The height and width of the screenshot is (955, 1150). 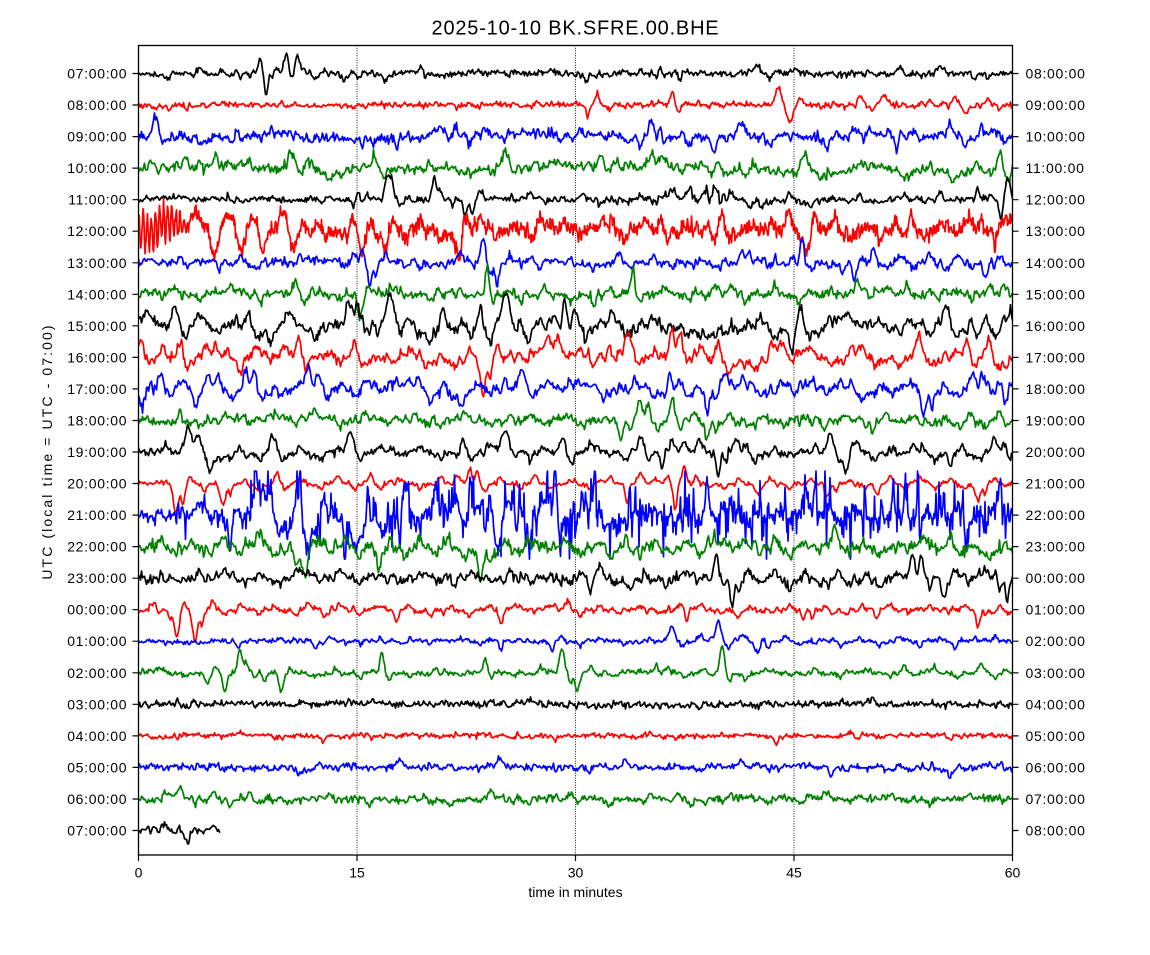 I want to click on svg-text: 2025-10-10 BK.SFRE.00.BHE, so click(x=576, y=29).